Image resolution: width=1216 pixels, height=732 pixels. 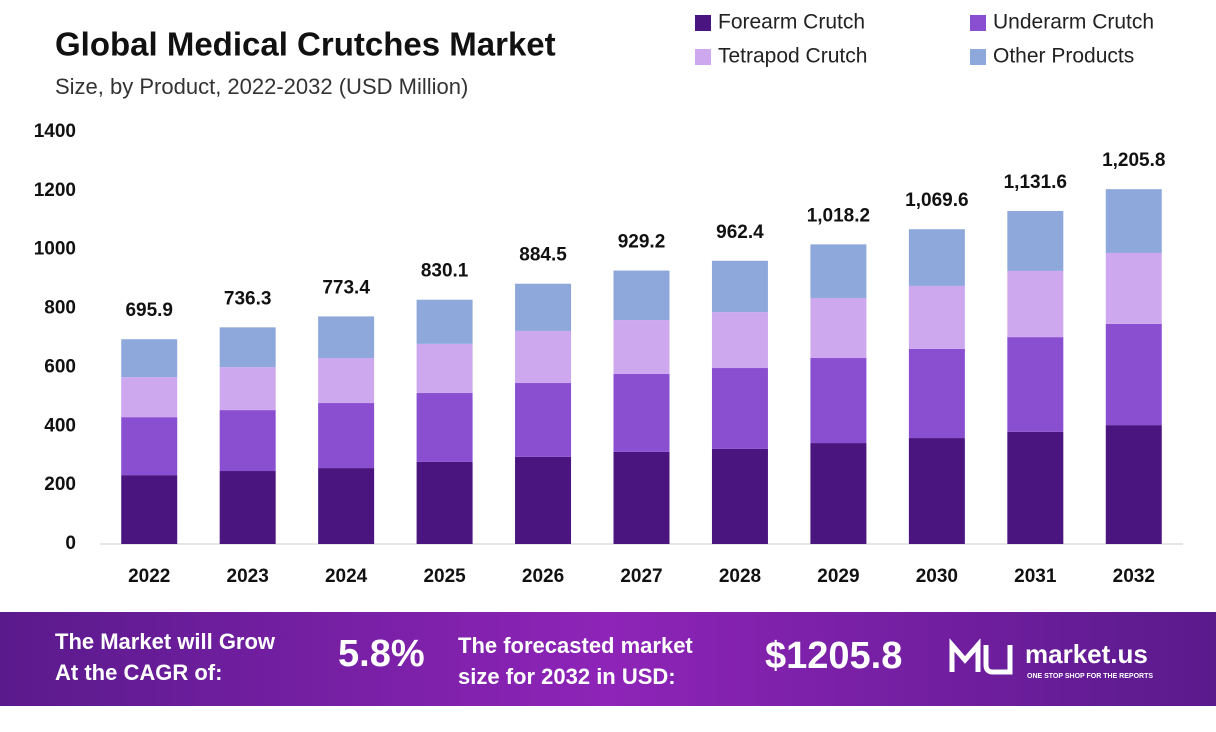 I want to click on x-tick-label: 2024, so click(x=346, y=576).